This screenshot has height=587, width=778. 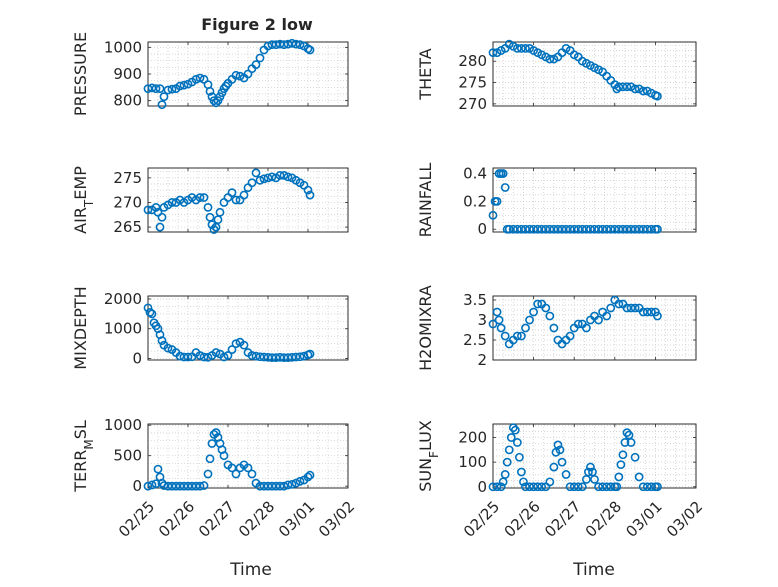 I want to click on panel-mixdepth: 0 1000 2000 MIXDEPTH, so click(x=210, y=328).